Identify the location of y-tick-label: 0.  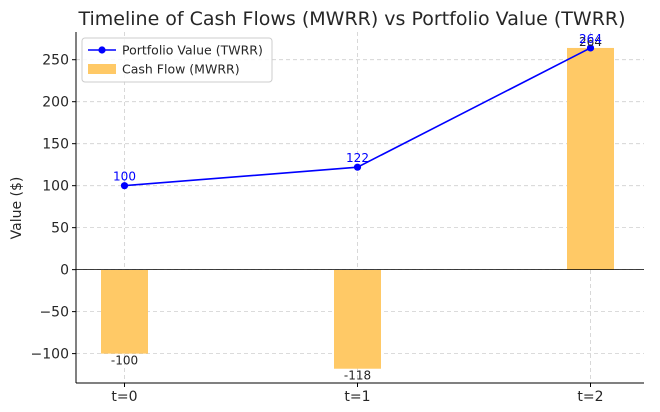
(64, 271).